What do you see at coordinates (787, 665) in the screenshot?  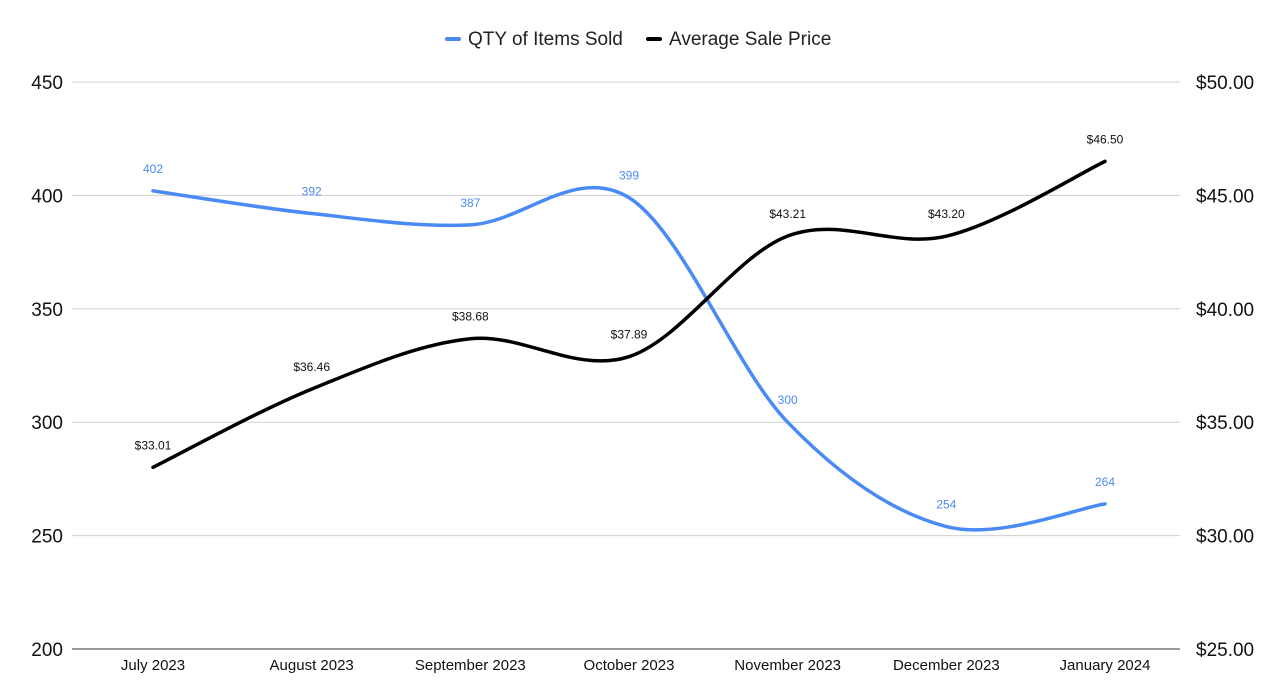 I see `x-tick-label: November 2023` at bounding box center [787, 665].